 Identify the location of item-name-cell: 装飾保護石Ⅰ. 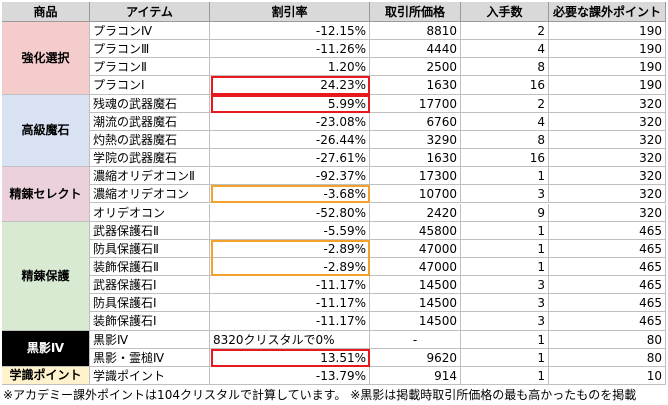
(150, 321).